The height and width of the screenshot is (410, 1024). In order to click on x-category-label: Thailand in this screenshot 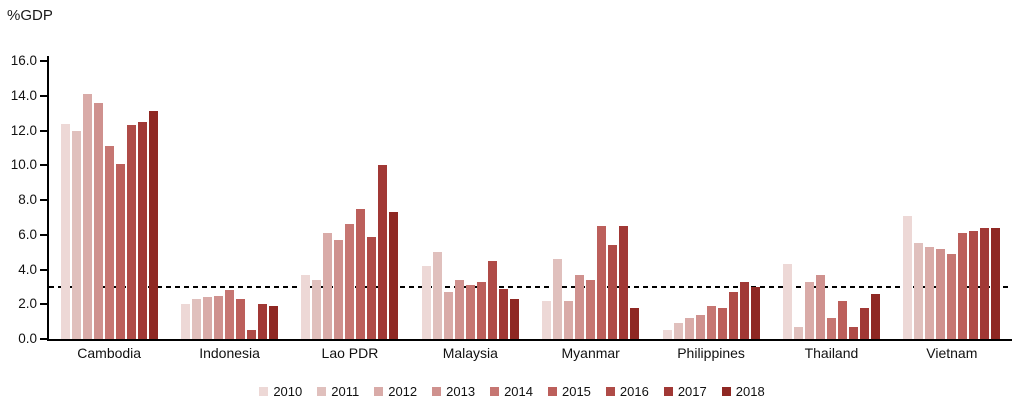, I will do `click(831, 353)`.